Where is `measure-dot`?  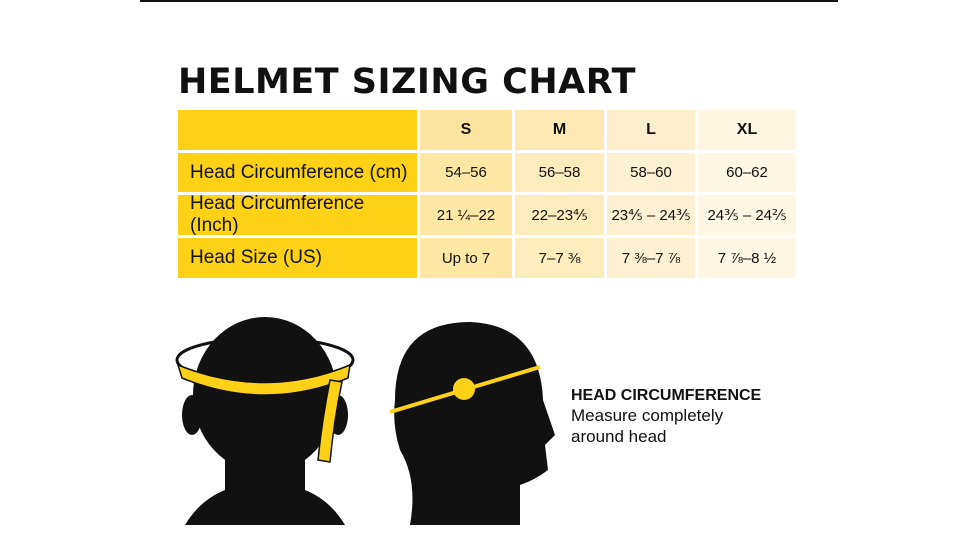 measure-dot is located at coordinates (464, 389).